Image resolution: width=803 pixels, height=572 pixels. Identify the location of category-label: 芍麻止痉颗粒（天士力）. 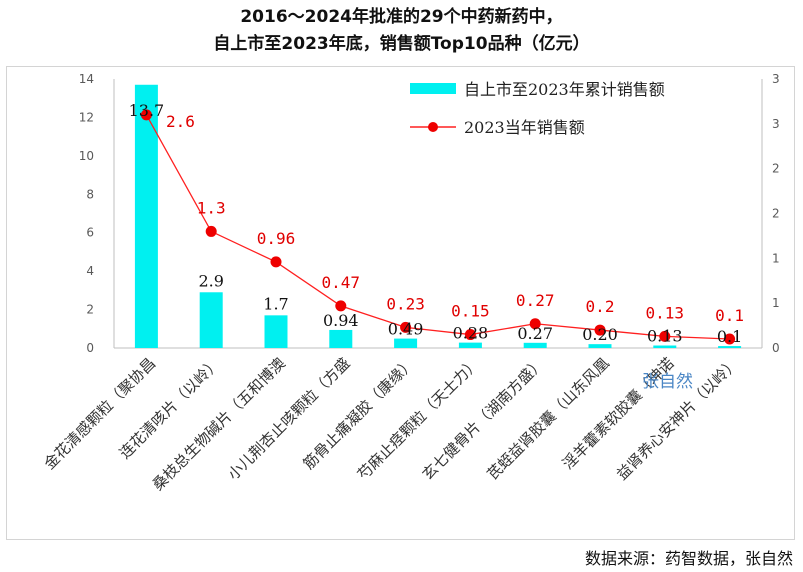
(418, 418).